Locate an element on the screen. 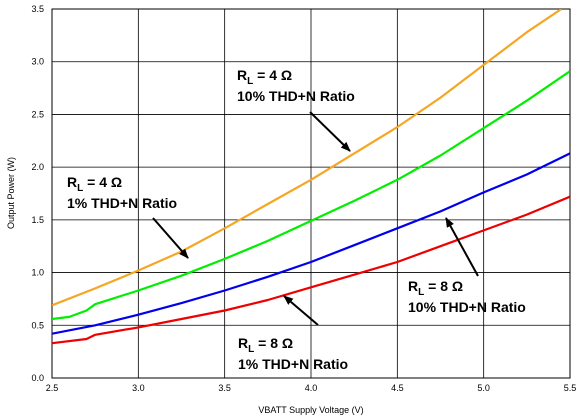  y-tick-label: 2.0 is located at coordinates (37, 167).